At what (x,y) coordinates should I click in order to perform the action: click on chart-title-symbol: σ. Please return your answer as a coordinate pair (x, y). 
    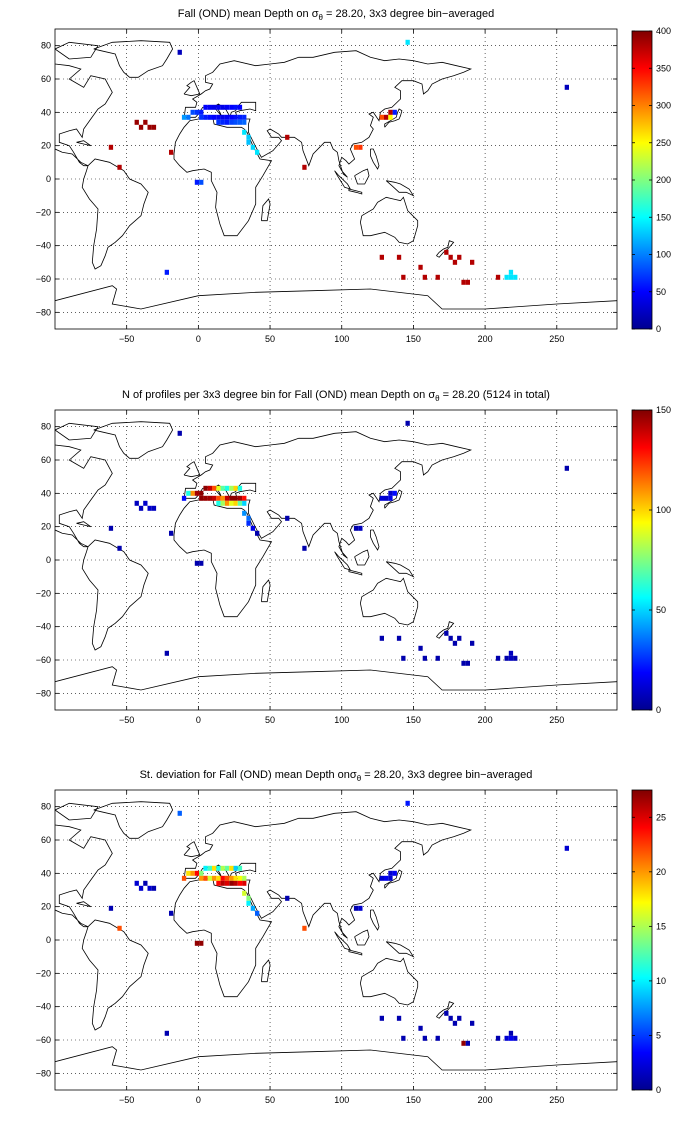
    Looking at the image, I should click on (431, 395).